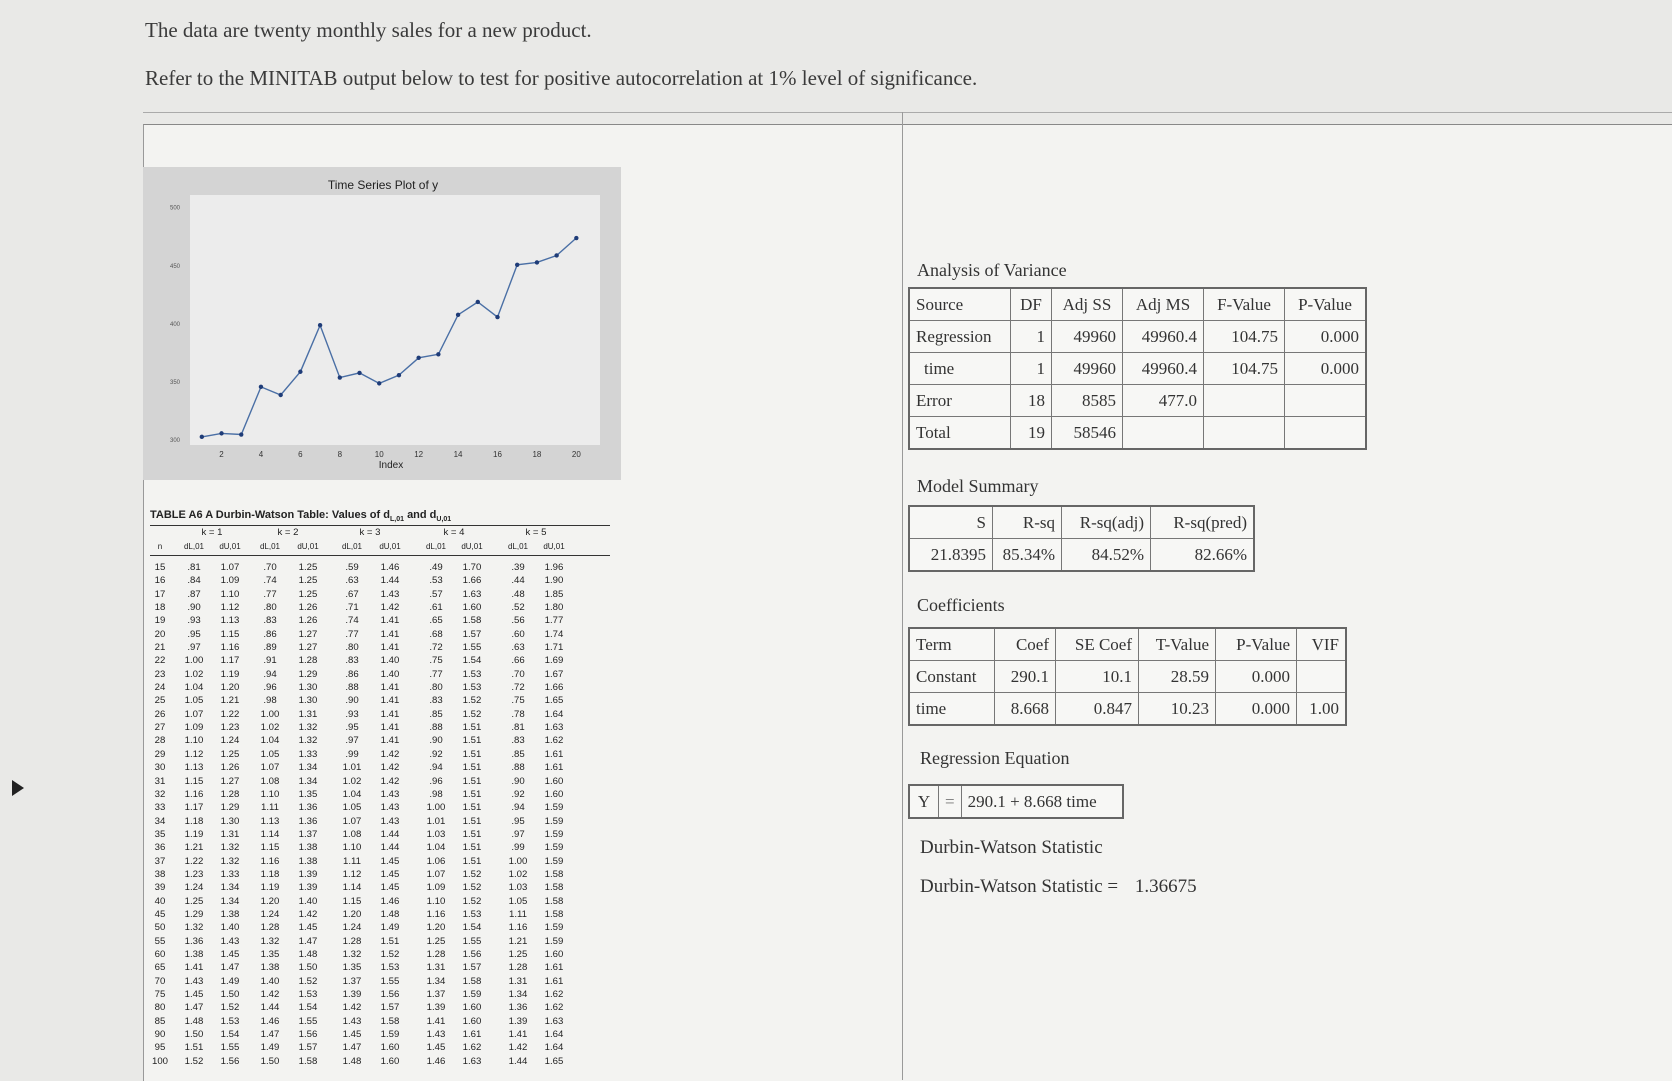 The height and width of the screenshot is (1081, 1672). Describe the element at coordinates (194, 954) in the screenshot. I see `dw-cell: 1.38` at that location.